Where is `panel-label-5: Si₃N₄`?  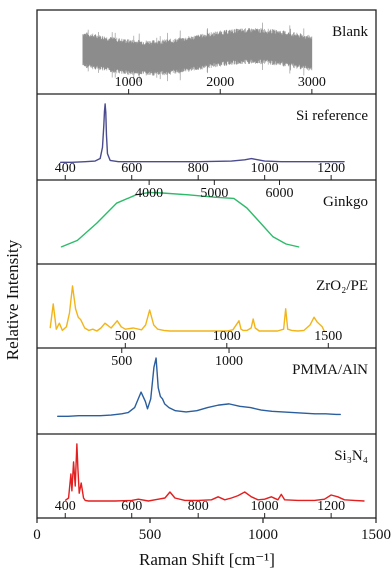
panel-label-5: Si₃N₄ is located at coordinates (351, 456).